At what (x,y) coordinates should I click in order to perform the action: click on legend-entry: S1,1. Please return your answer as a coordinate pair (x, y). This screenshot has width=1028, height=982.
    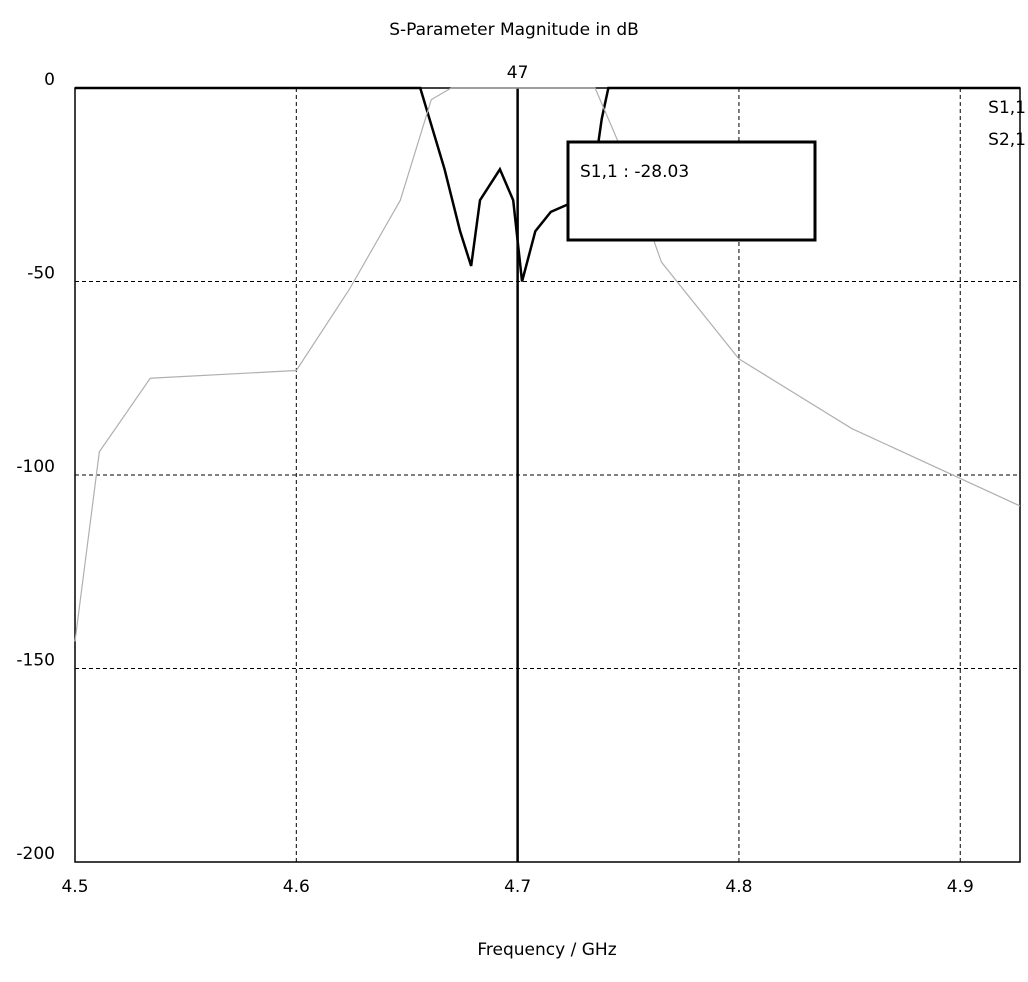
    Looking at the image, I should click on (1007, 108).